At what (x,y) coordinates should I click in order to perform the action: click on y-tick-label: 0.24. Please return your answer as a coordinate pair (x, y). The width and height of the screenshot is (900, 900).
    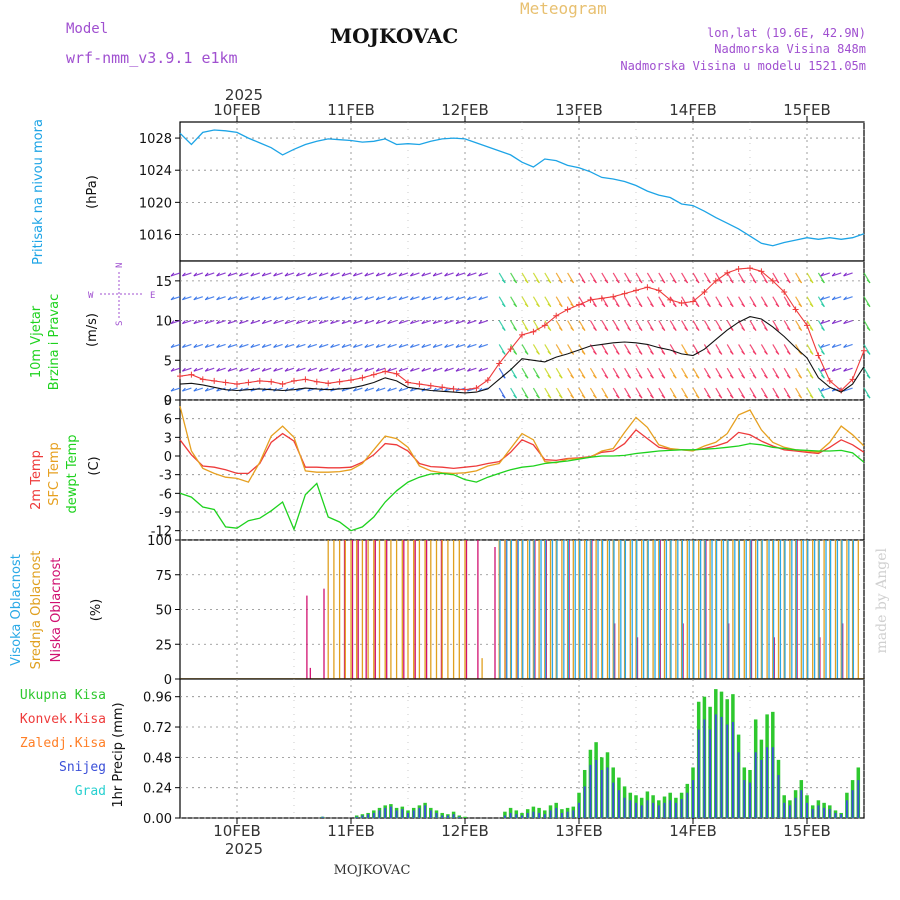
    Looking at the image, I should click on (157, 789).